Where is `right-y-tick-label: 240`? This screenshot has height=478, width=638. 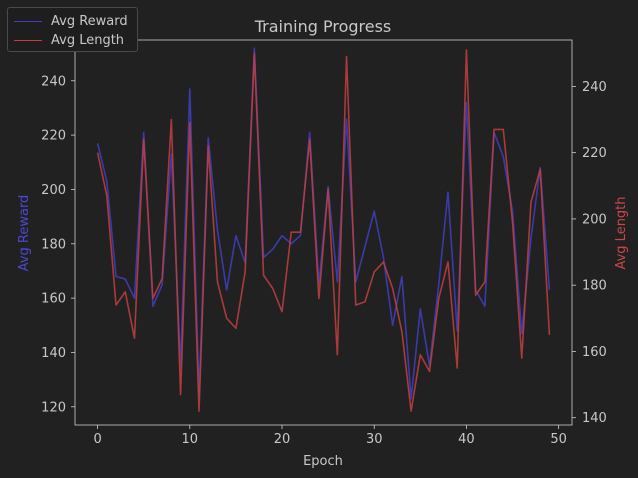 right-y-tick-label: 240 is located at coordinates (594, 87).